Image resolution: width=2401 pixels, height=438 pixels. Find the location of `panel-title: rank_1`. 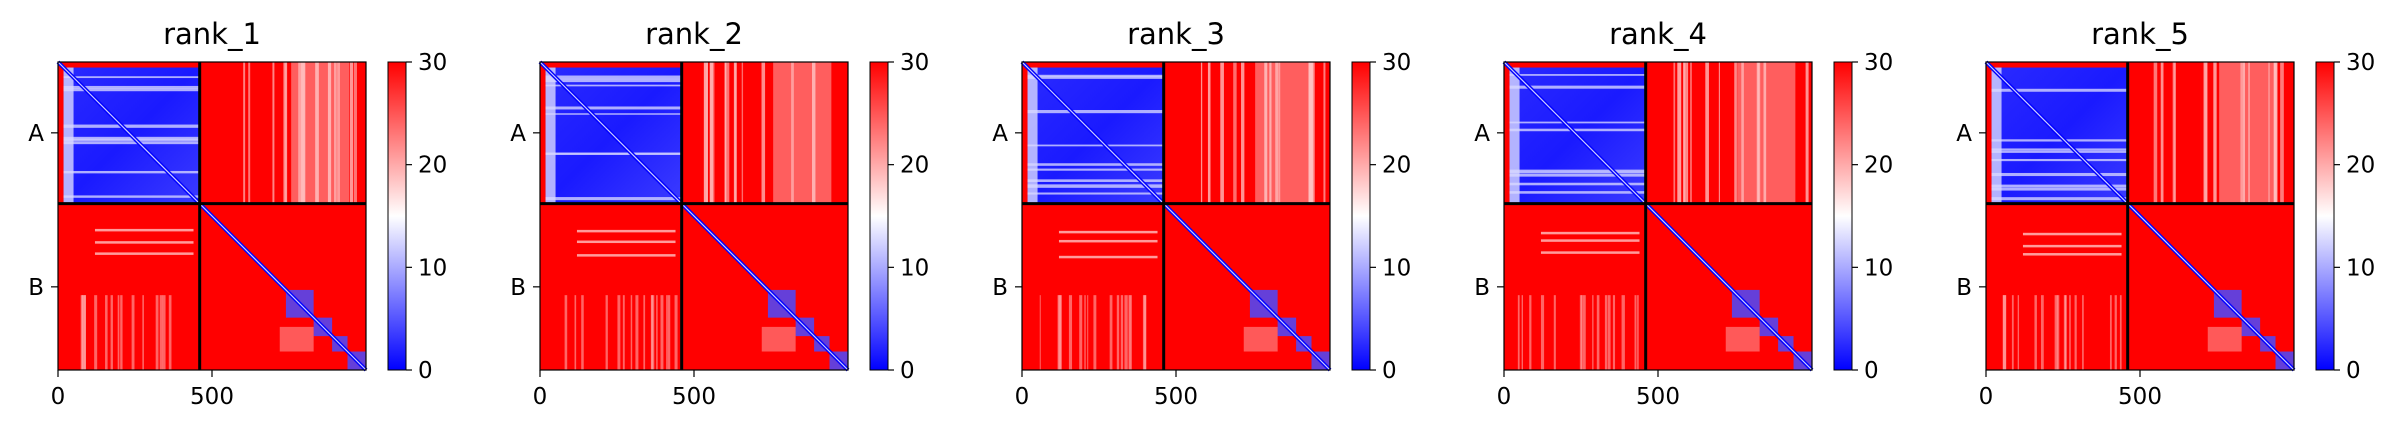

panel-title: rank_1 is located at coordinates (212, 34).